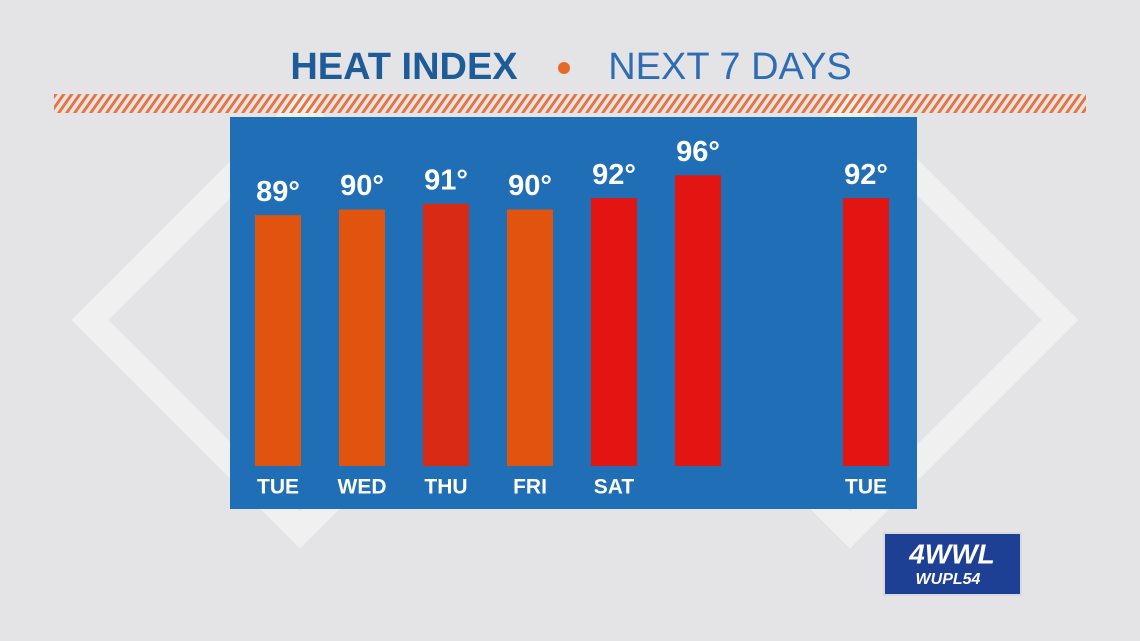 The width and height of the screenshot is (1140, 641). I want to click on x-tick-label: WED, so click(362, 487).